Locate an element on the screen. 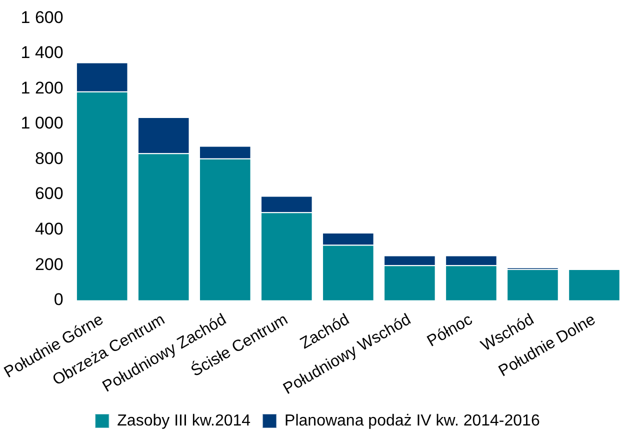 This screenshot has height=443, width=633. y-tick-label: 1 200 is located at coordinates (42, 88).